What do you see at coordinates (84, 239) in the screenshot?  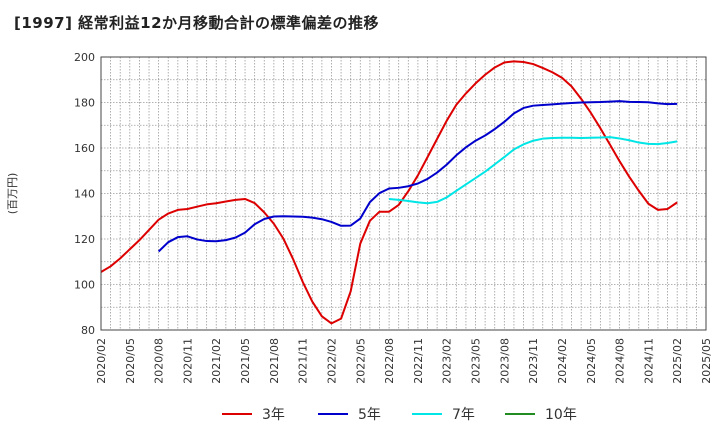 I see `y-tick-label: 120` at bounding box center [84, 239].